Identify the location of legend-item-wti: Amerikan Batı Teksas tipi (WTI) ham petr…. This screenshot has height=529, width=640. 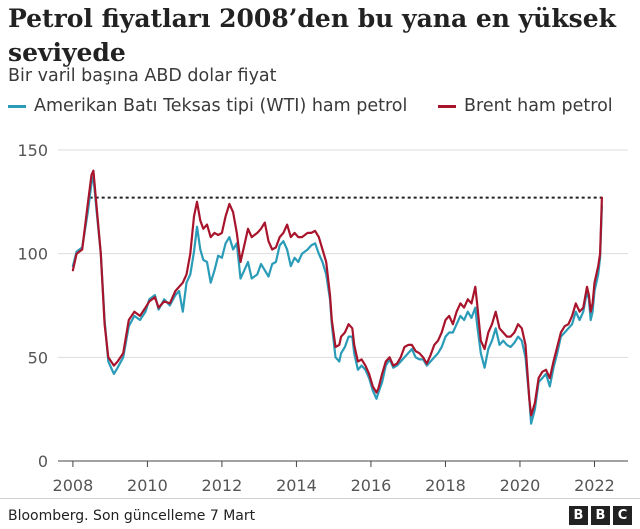
(207, 106).